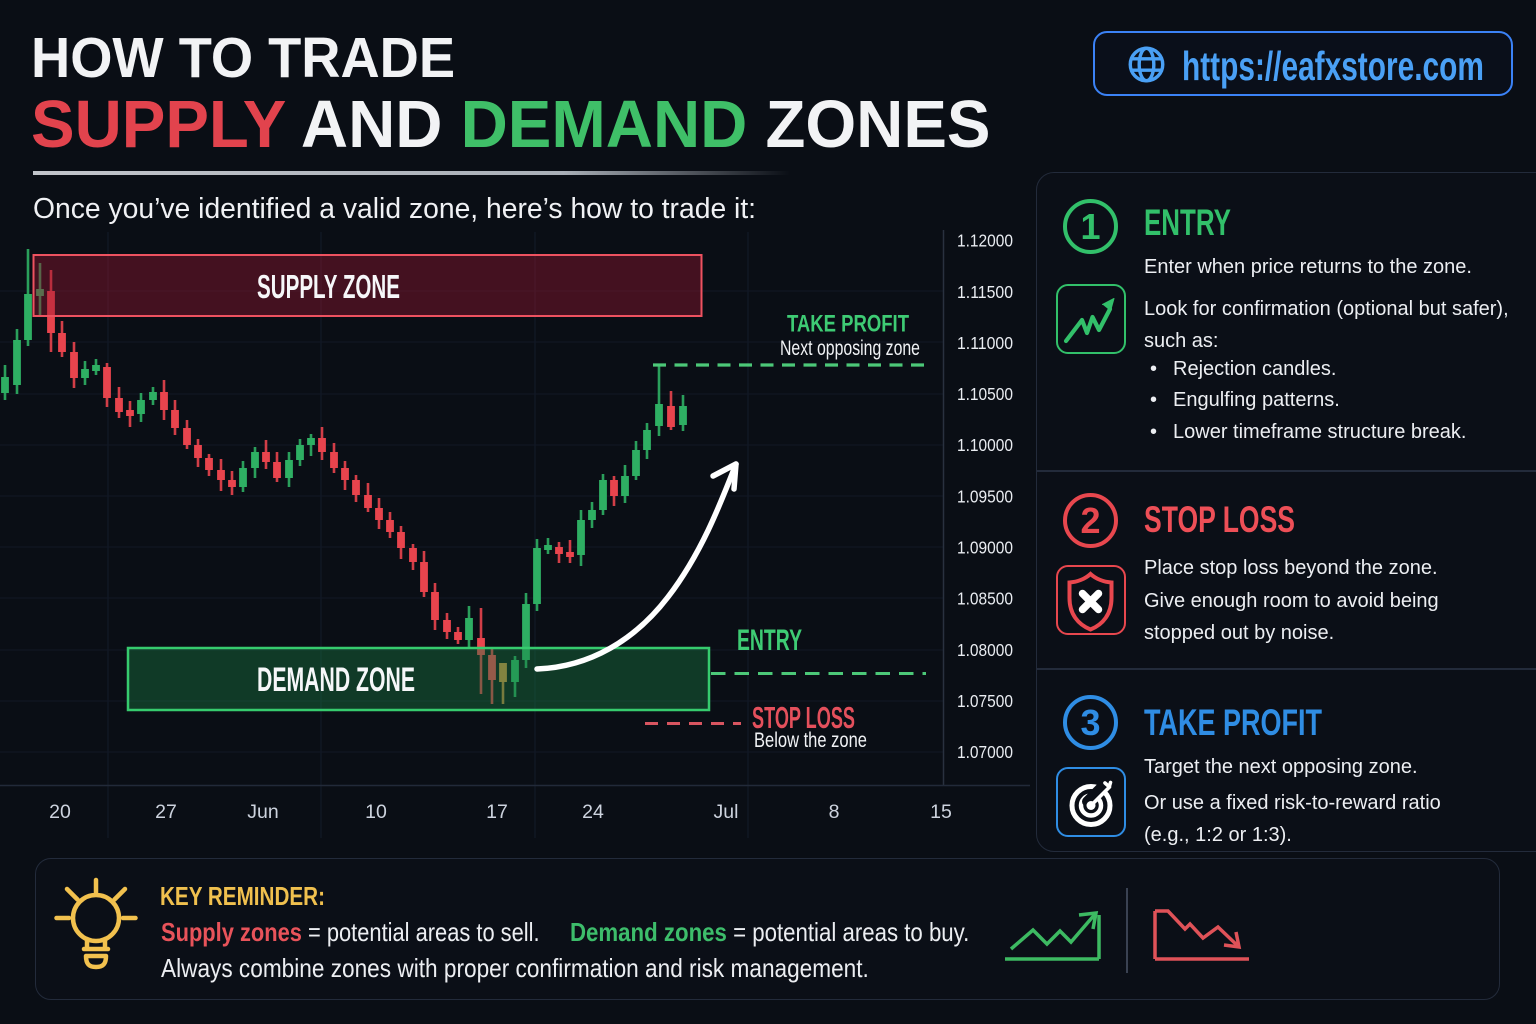 This screenshot has width=1536, height=1024. What do you see at coordinates (60, 812) in the screenshot?
I see `svg-text: 20` at bounding box center [60, 812].